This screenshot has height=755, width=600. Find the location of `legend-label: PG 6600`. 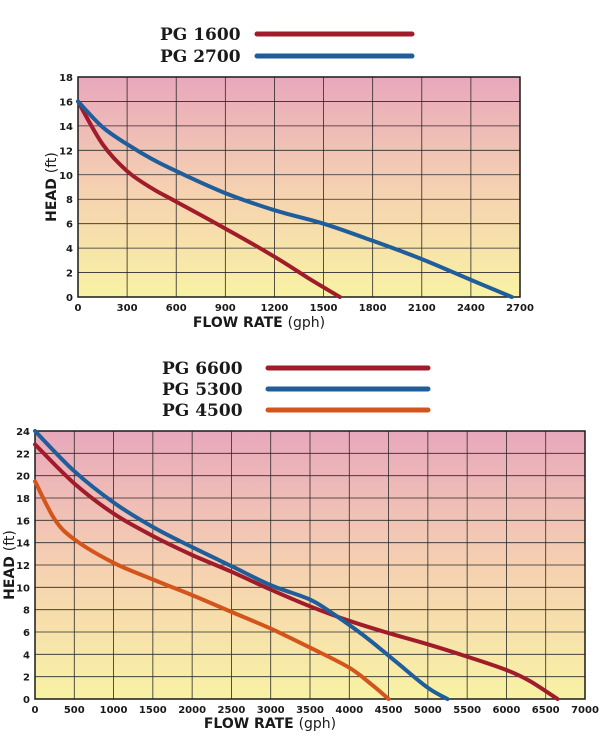

legend-label: PG 6600 is located at coordinates (202, 369).